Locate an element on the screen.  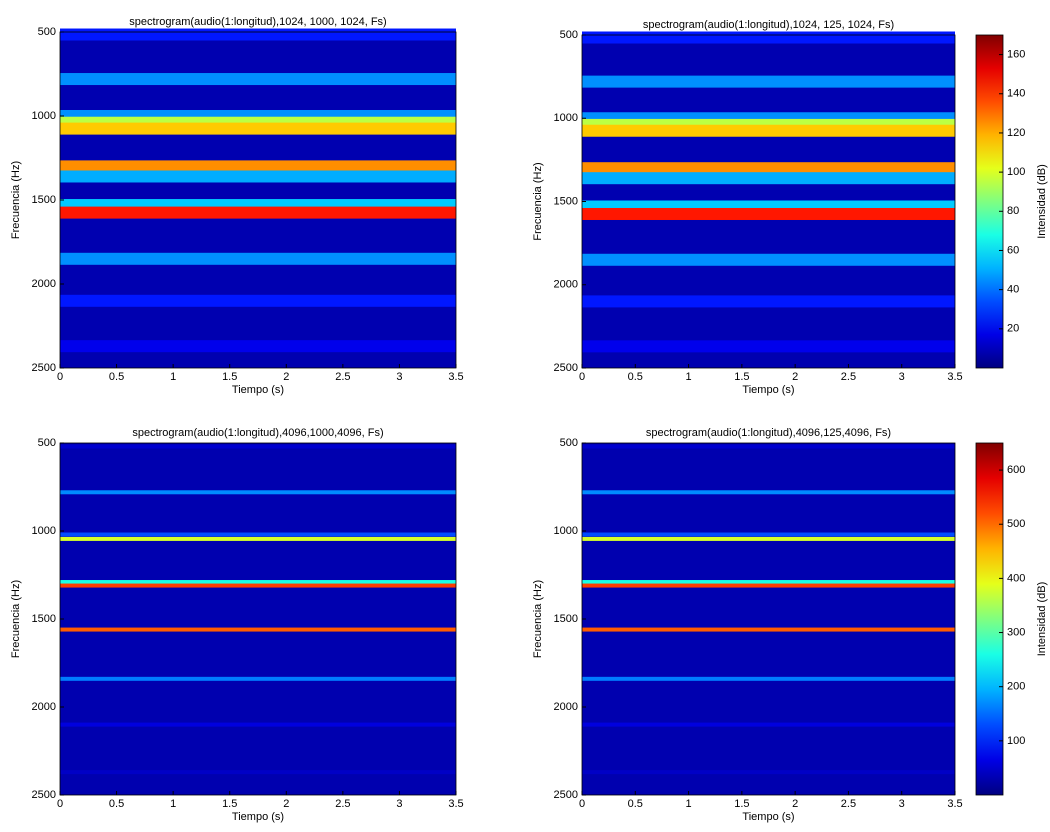
colorbar-tick-label: 80 is located at coordinates (1013, 211).